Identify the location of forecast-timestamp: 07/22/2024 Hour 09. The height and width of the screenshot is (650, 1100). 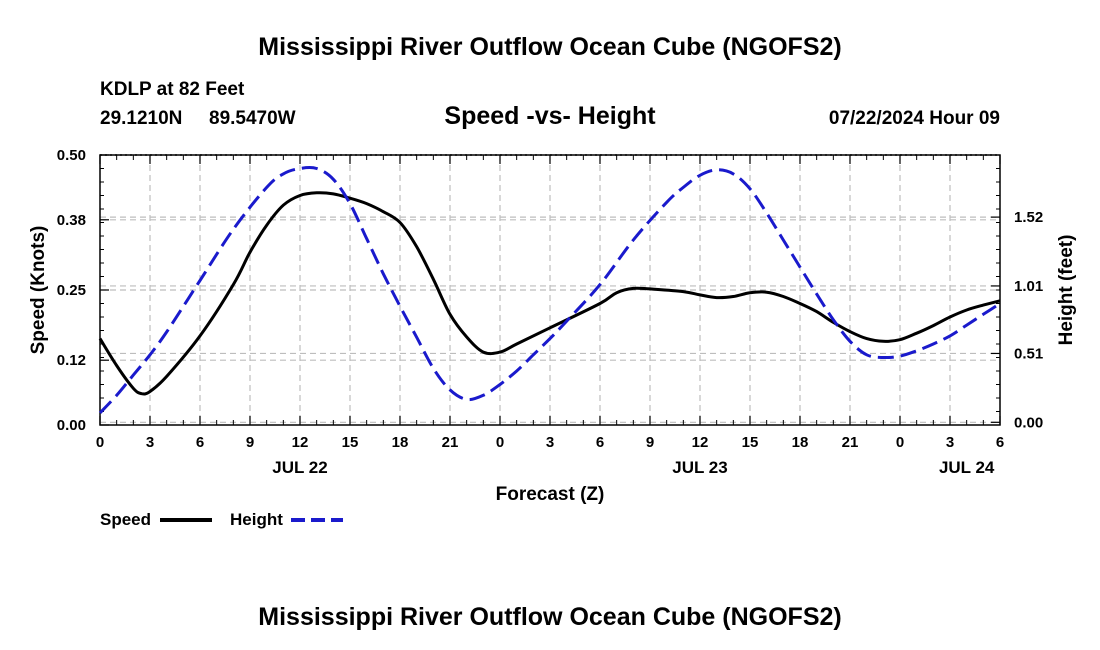
(914, 118).